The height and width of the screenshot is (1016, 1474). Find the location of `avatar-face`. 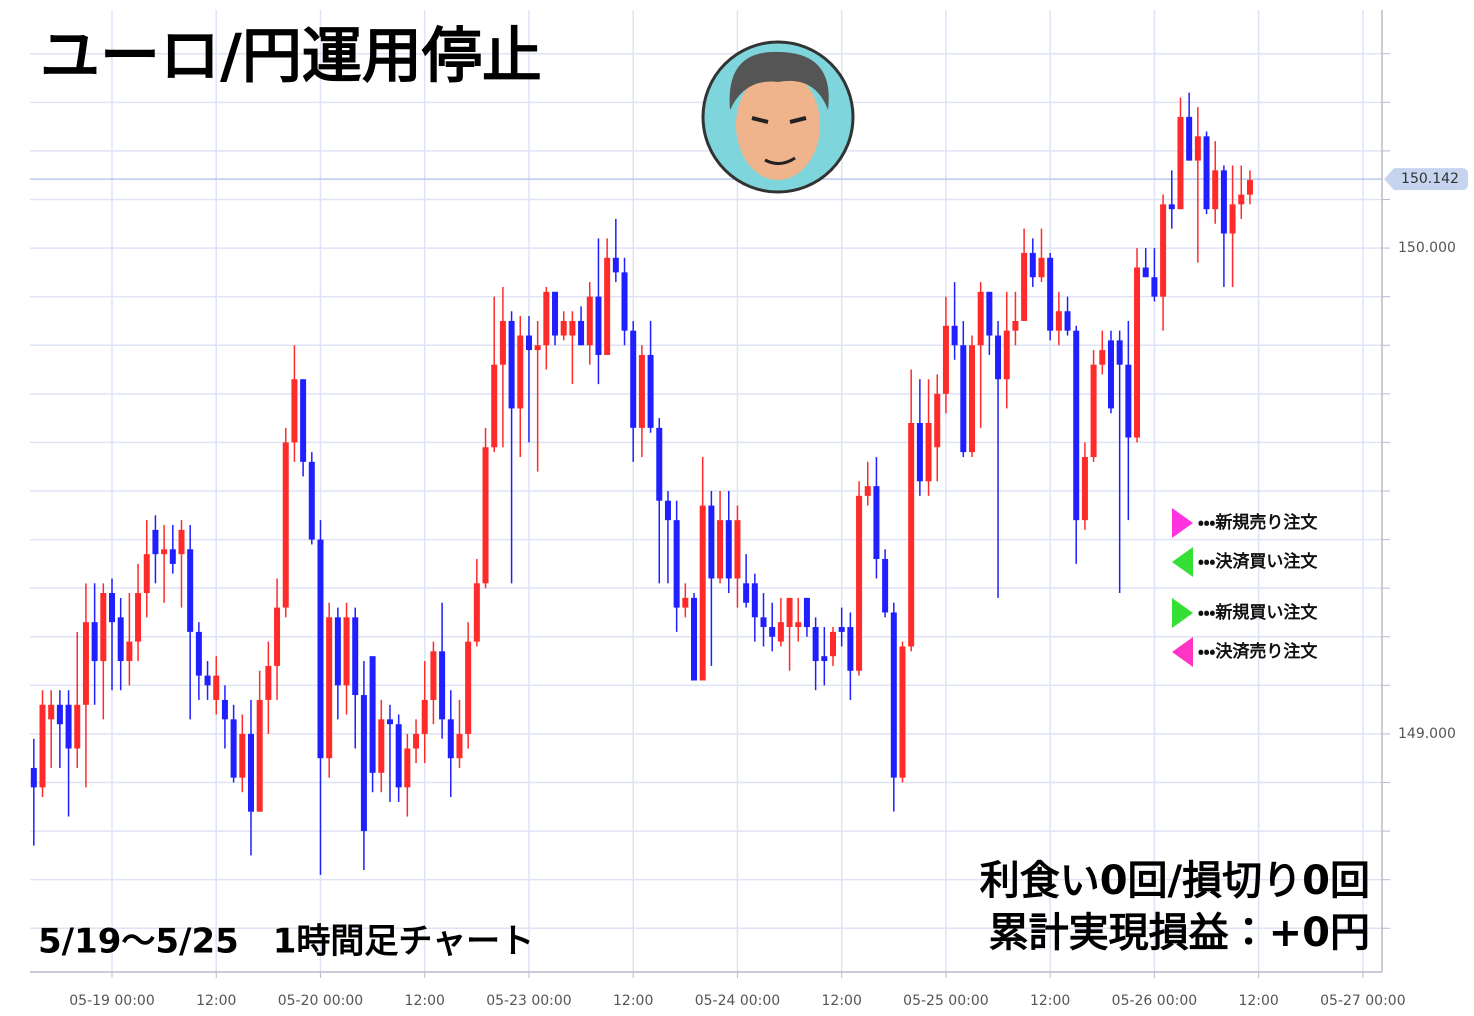

avatar-face is located at coordinates (778, 125).